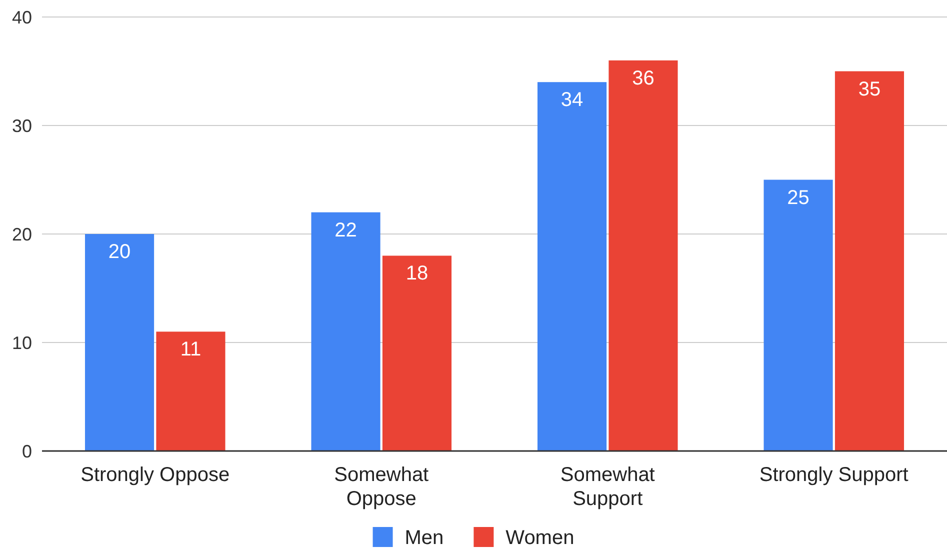 The height and width of the screenshot is (554, 947). What do you see at coordinates (572, 100) in the screenshot?
I see `data-label: 34` at bounding box center [572, 100].